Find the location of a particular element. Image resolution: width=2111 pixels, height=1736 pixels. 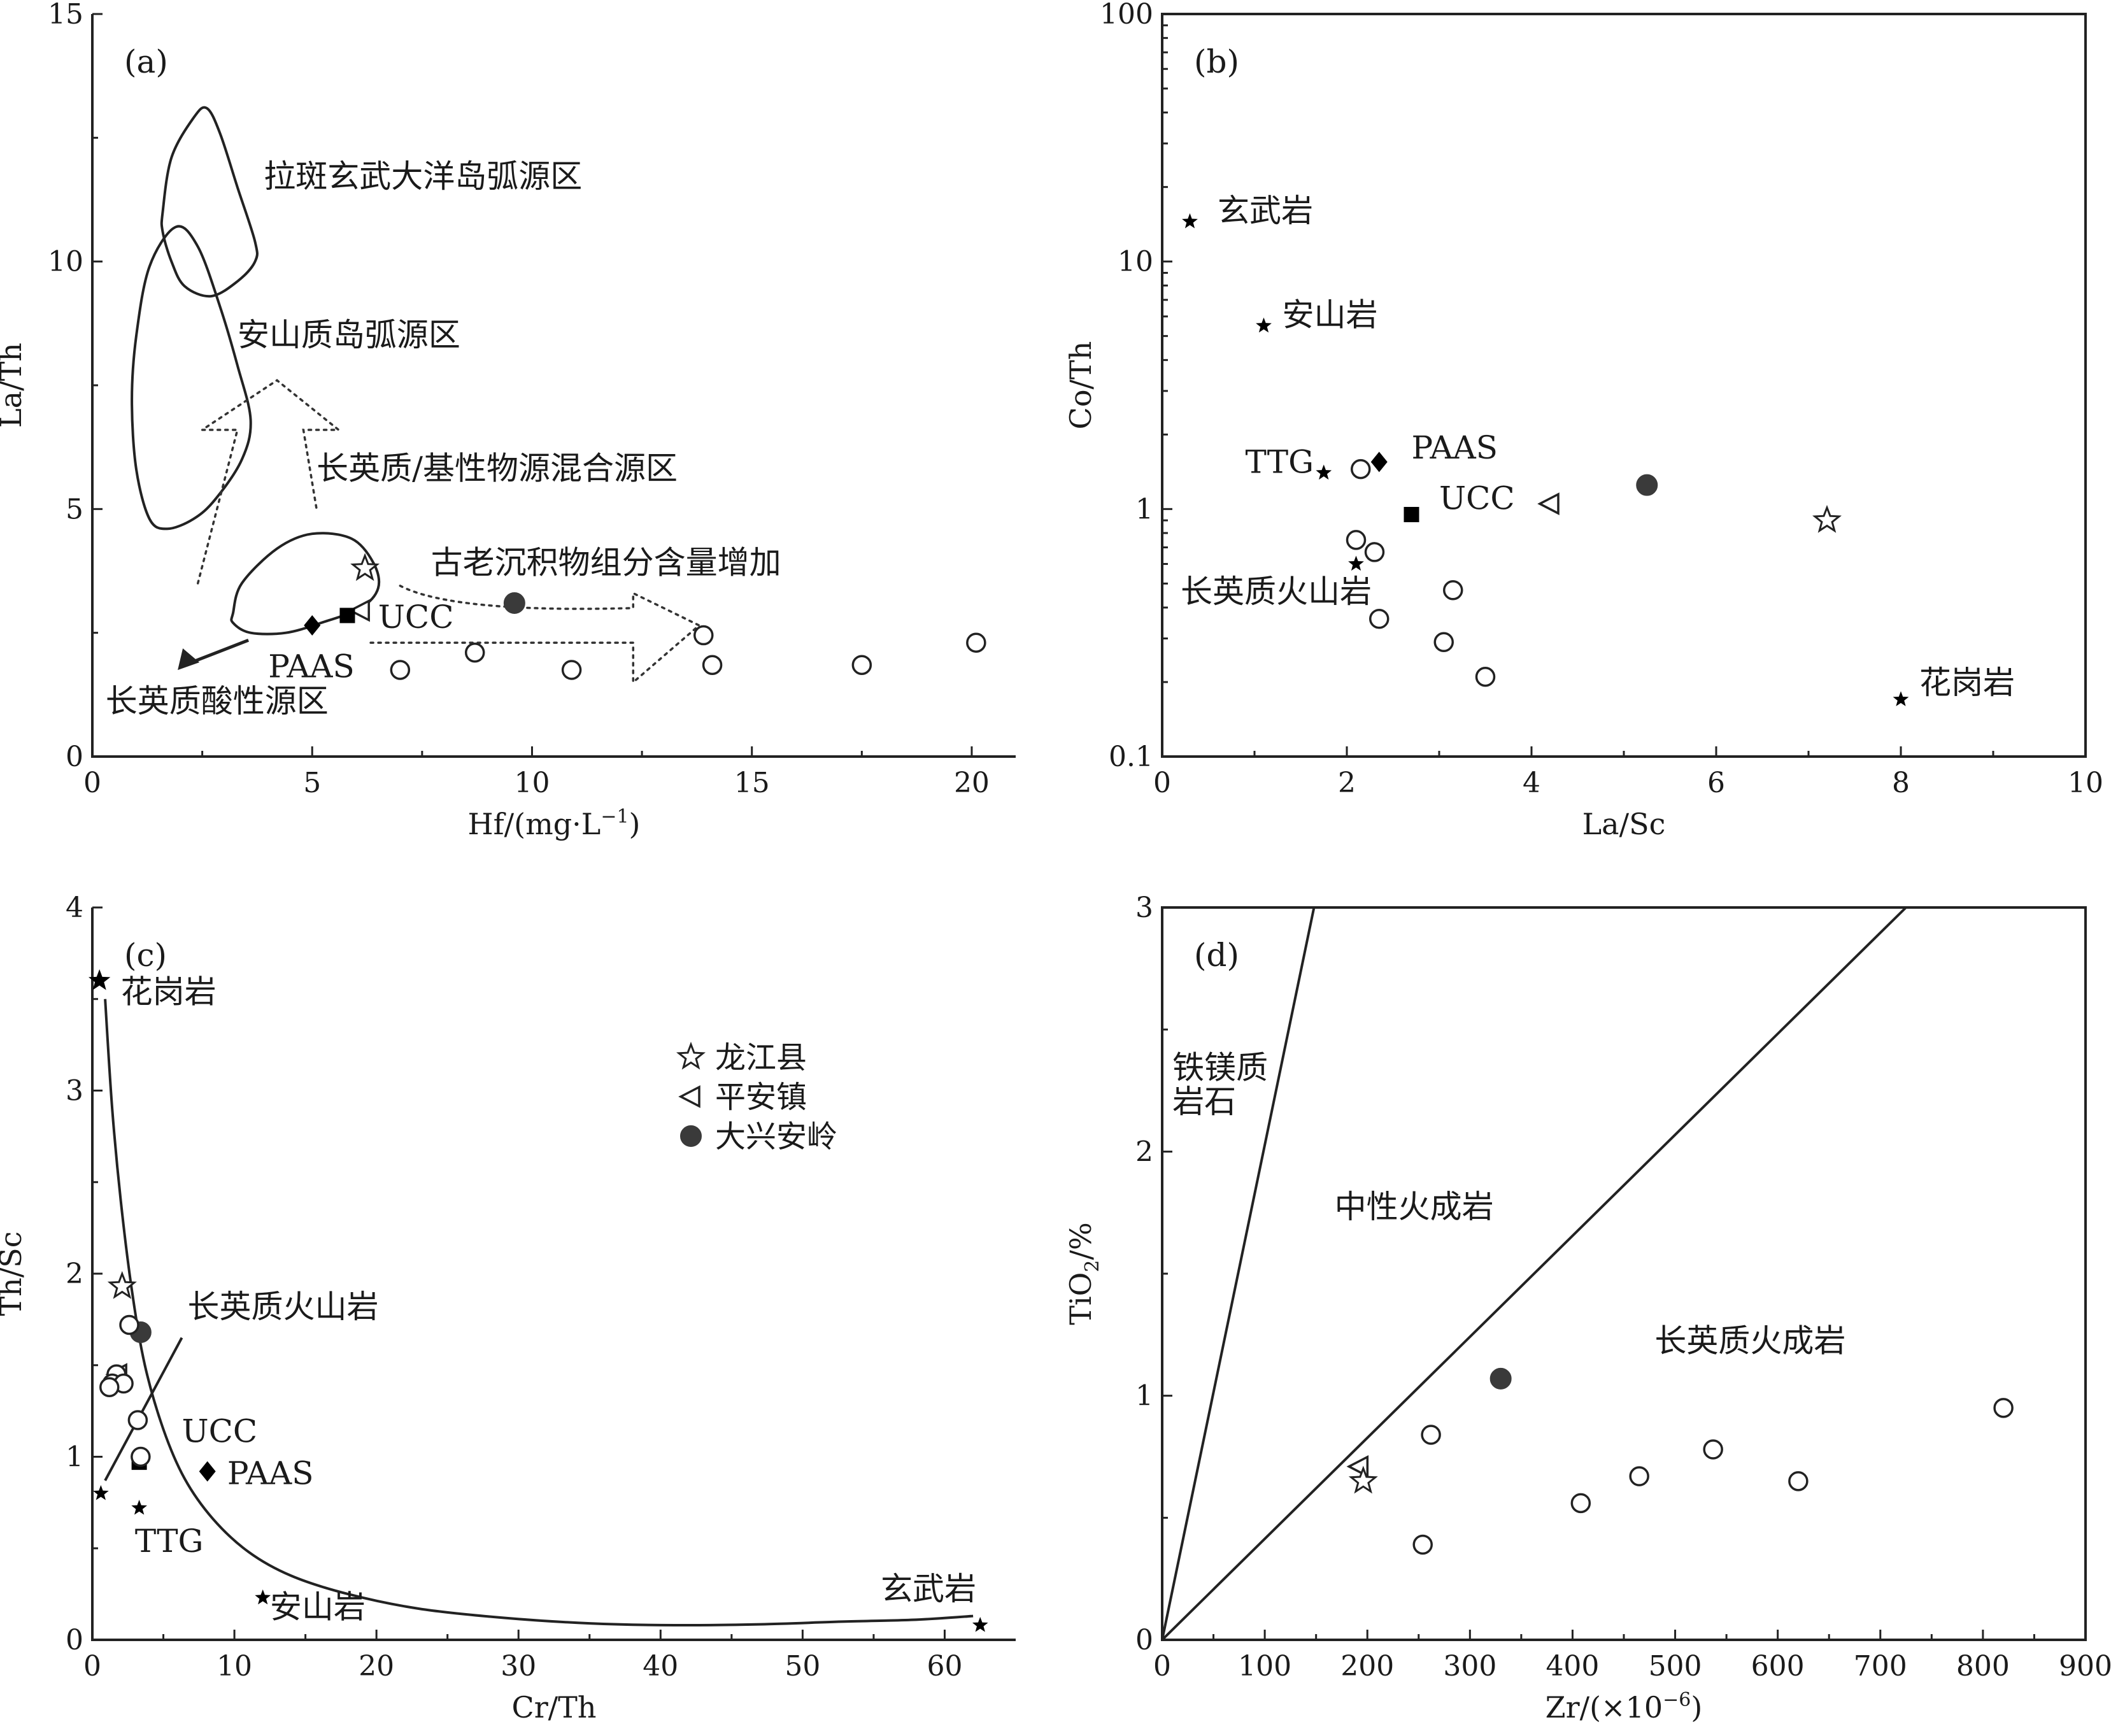

x-axis-label-text: Zr/(×10 is located at coordinates (1604, 1707).